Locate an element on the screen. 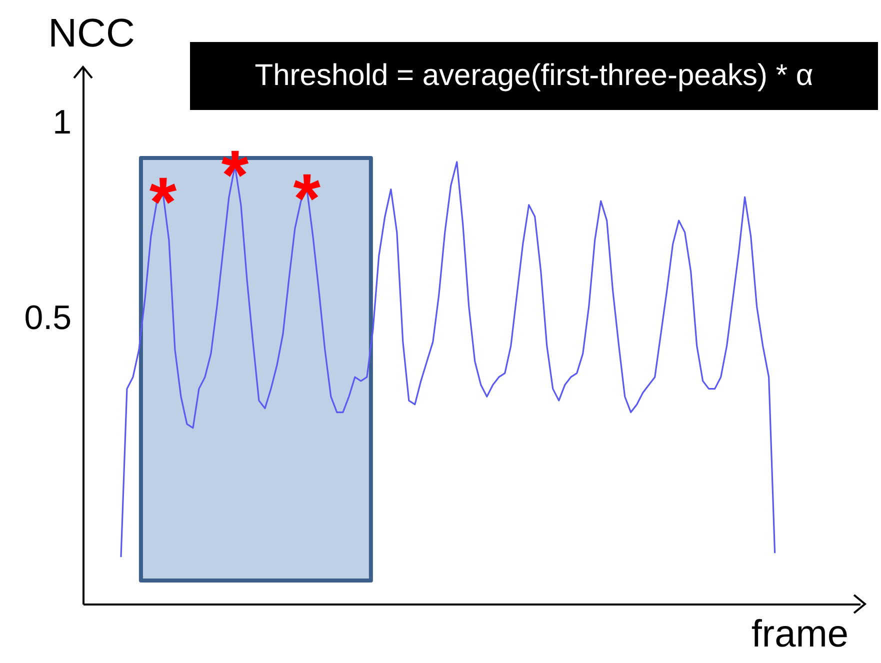 This screenshot has width=881, height=663. note-box: Threshold = average(first-three-peaks) * α is located at coordinates (534, 76).